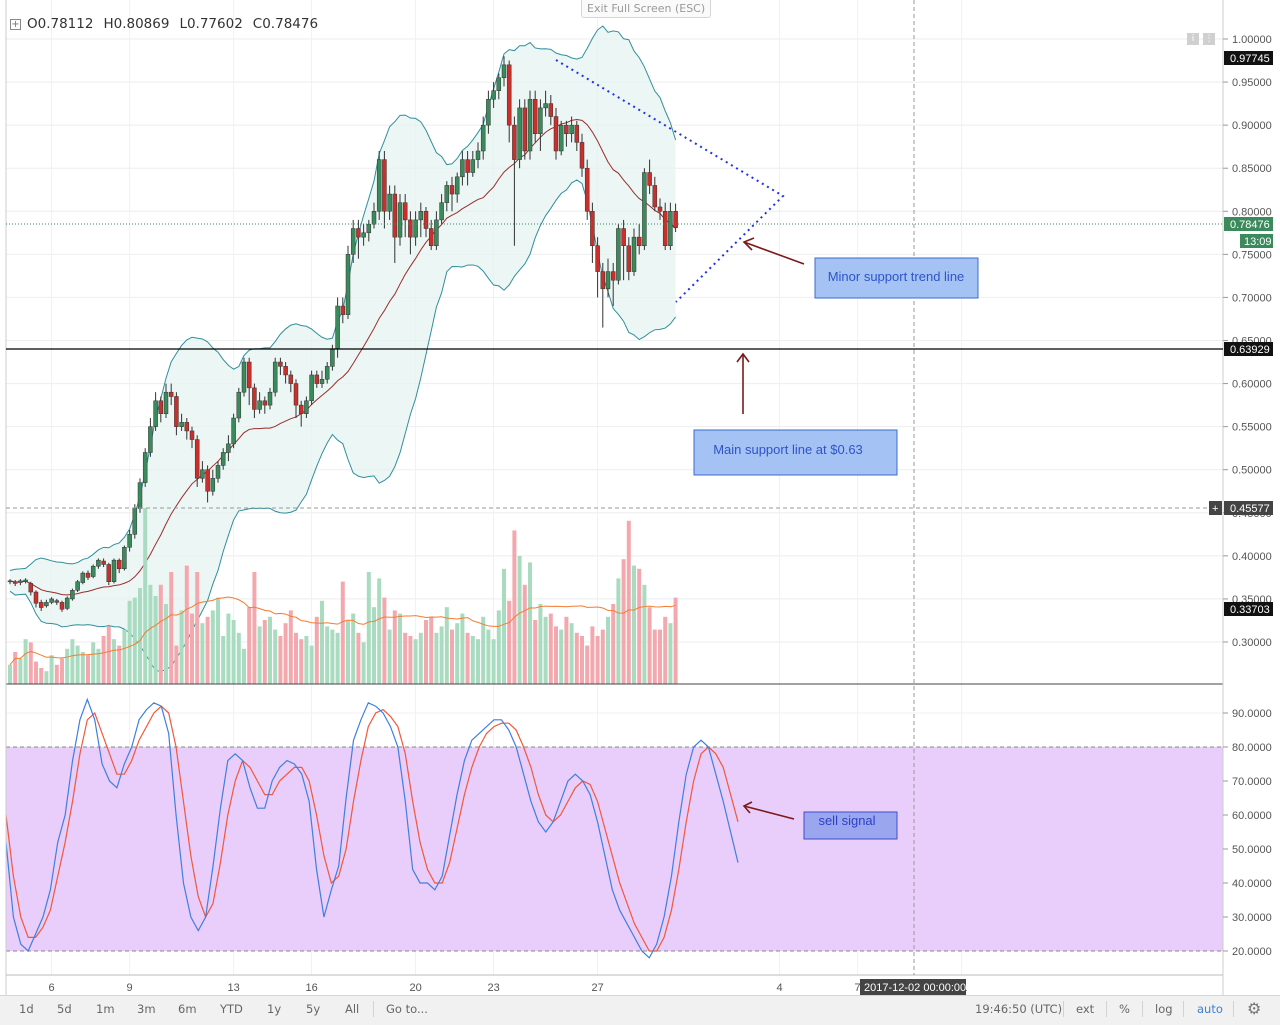  What do you see at coordinates (1252, 952) in the screenshot?
I see `stoch-tick-label: 20.0000` at bounding box center [1252, 952].